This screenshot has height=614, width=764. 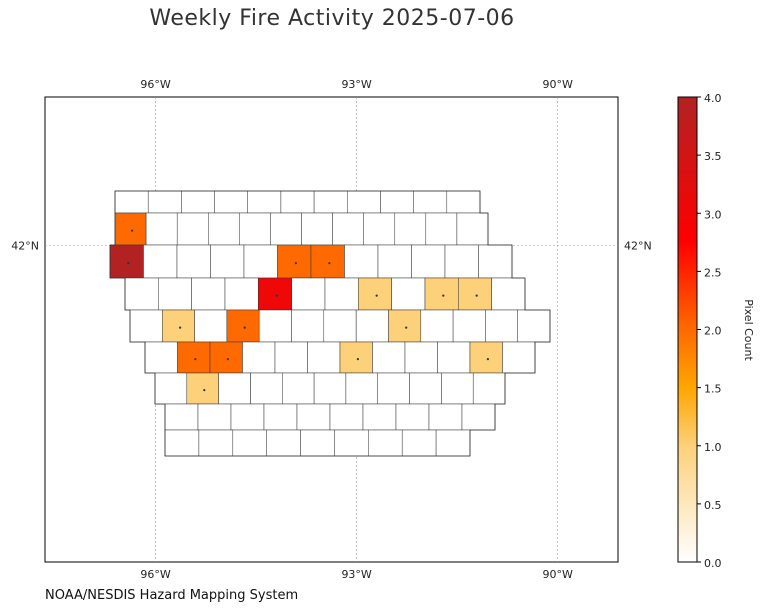 I want to click on county-montgomery, so click(x=202, y=388).